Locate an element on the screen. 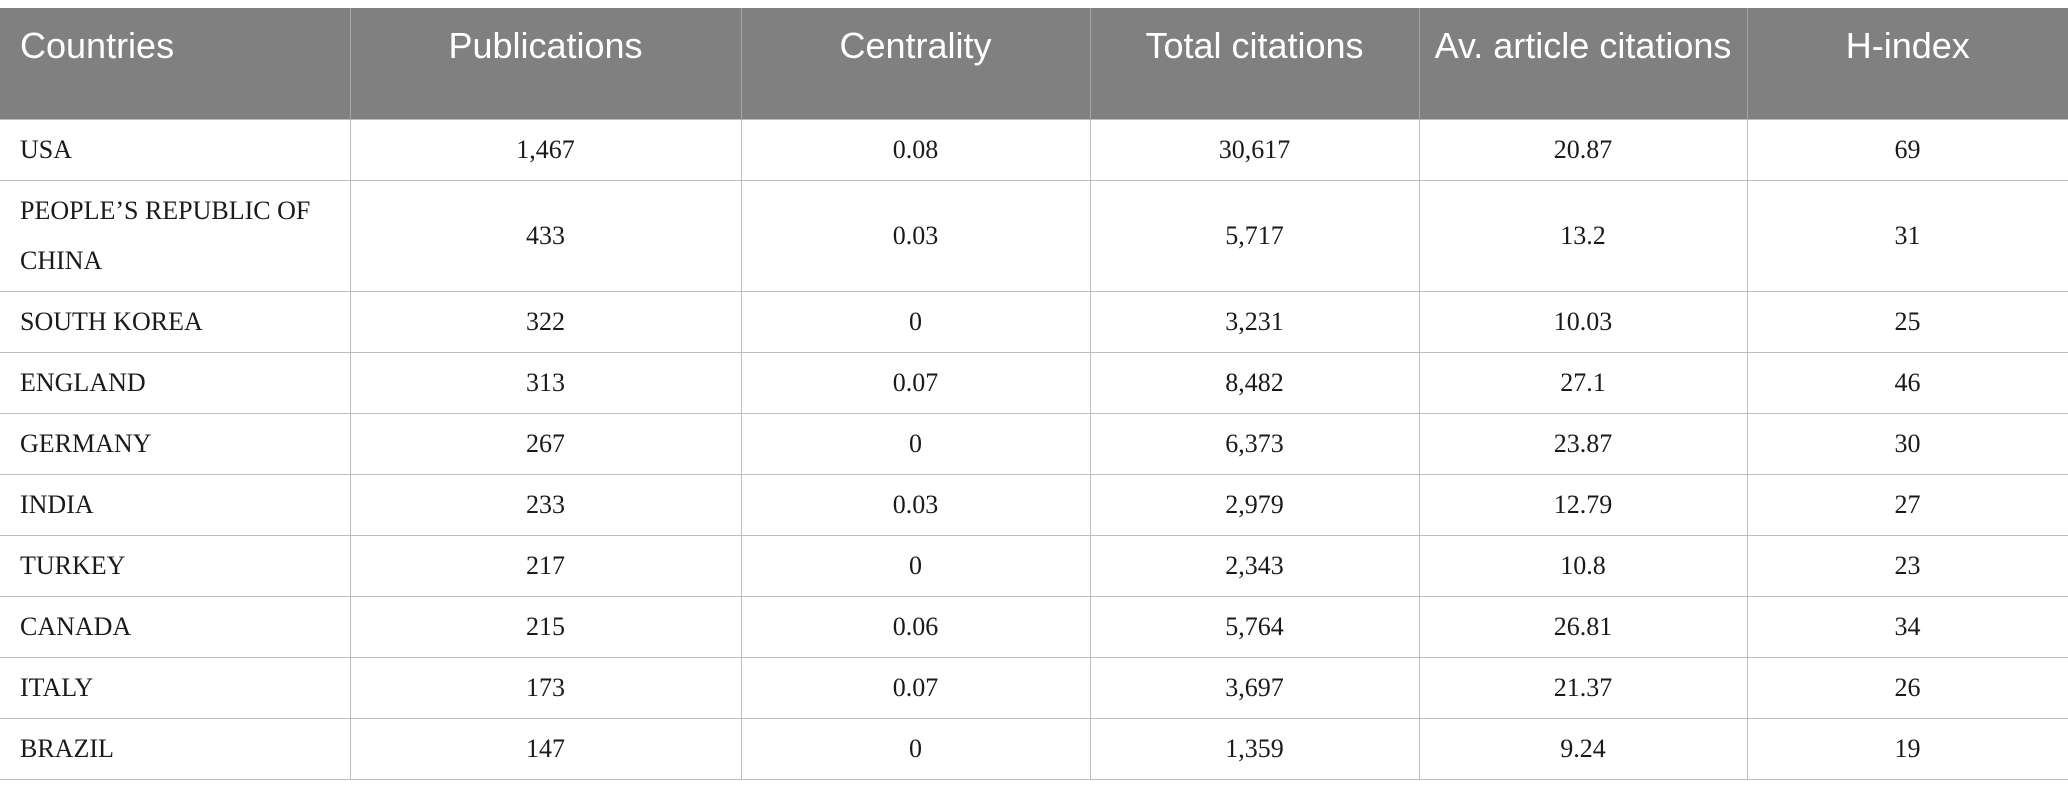 This screenshot has height=801, width=2068. cell-h-index: 26 is located at coordinates (1907, 687).